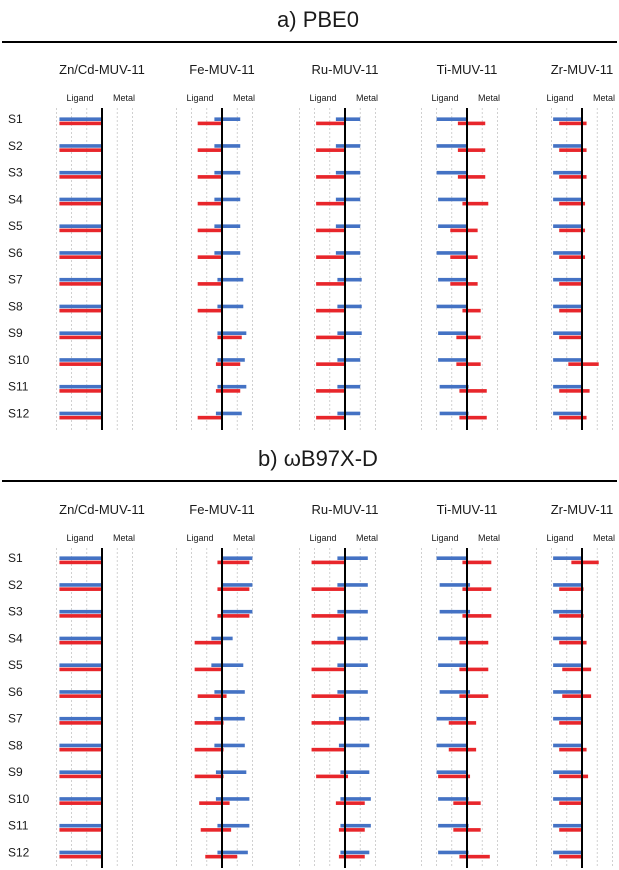 This screenshot has width=619, height=870. What do you see at coordinates (467, 69) in the screenshot?
I see `subchart-title: Ti-MUV-11` at bounding box center [467, 69].